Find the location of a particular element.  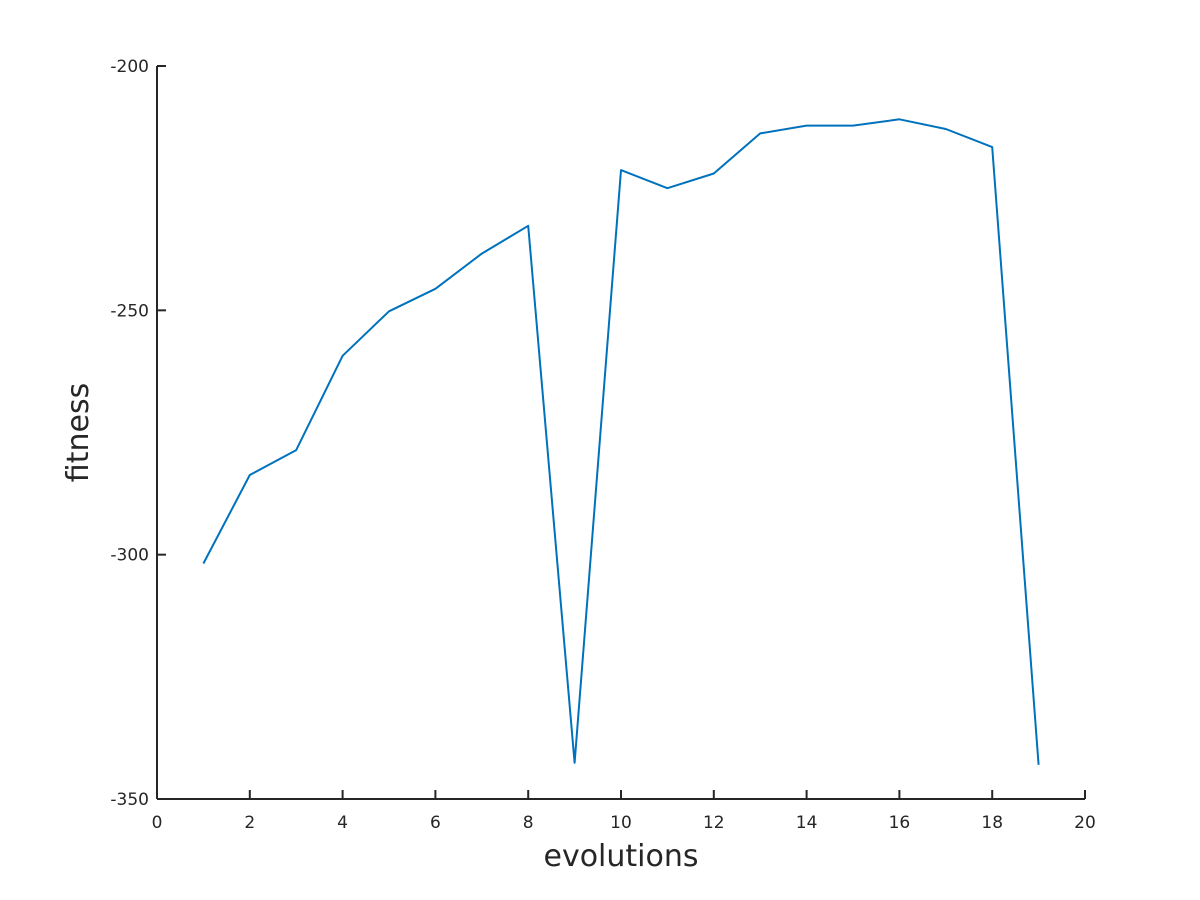

x-tick-label: 0 is located at coordinates (157, 823).